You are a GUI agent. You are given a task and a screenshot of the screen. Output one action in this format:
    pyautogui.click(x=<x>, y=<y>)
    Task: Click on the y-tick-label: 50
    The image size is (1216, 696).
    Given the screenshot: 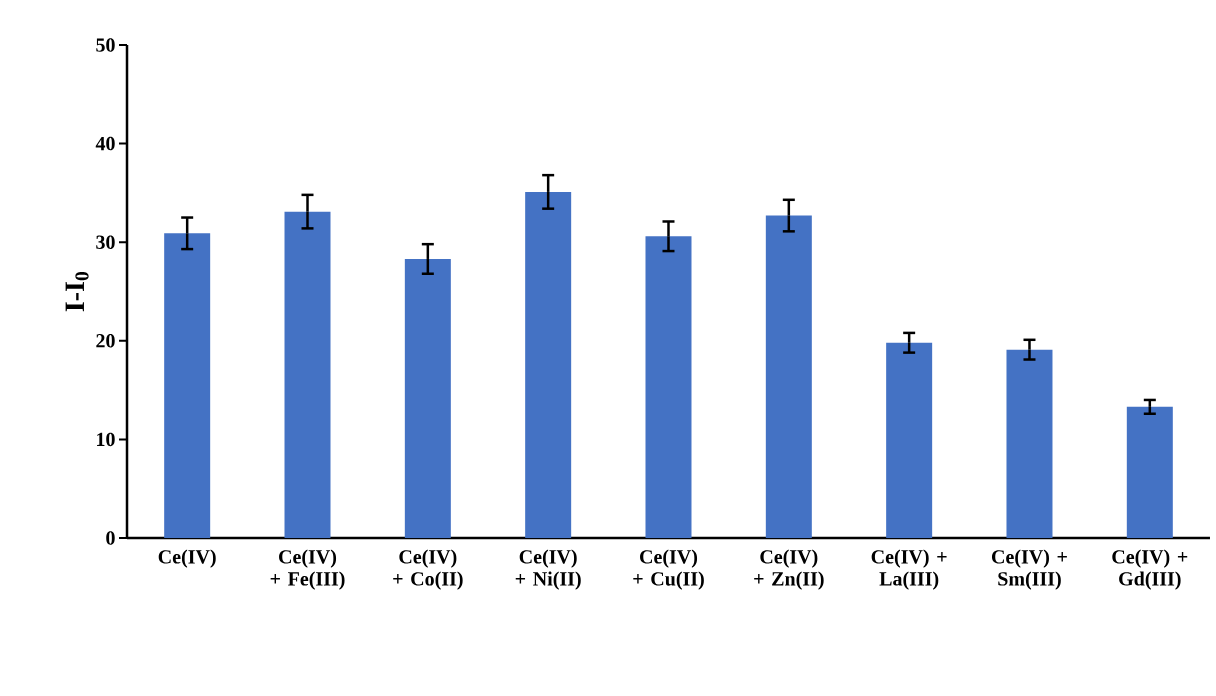 What is the action you would take?
    pyautogui.click(x=105, y=45)
    